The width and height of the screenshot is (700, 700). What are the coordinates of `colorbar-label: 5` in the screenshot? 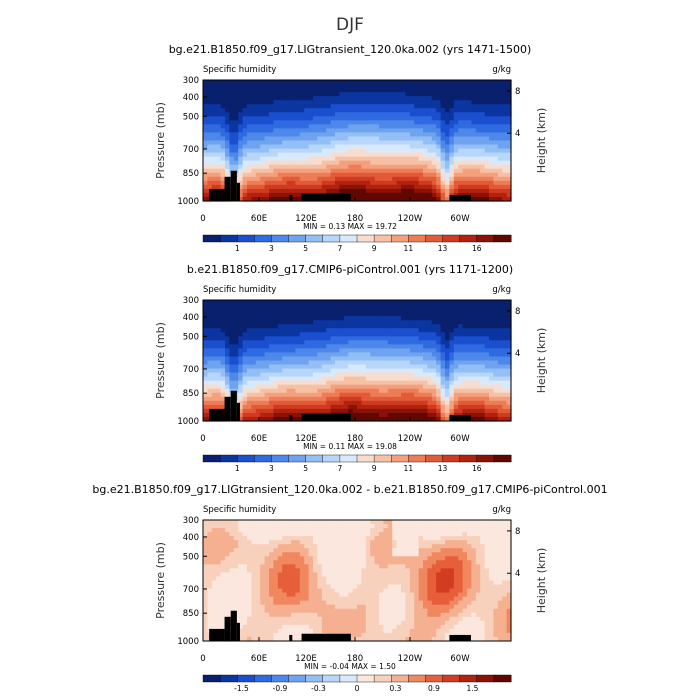 It's located at (305, 468).